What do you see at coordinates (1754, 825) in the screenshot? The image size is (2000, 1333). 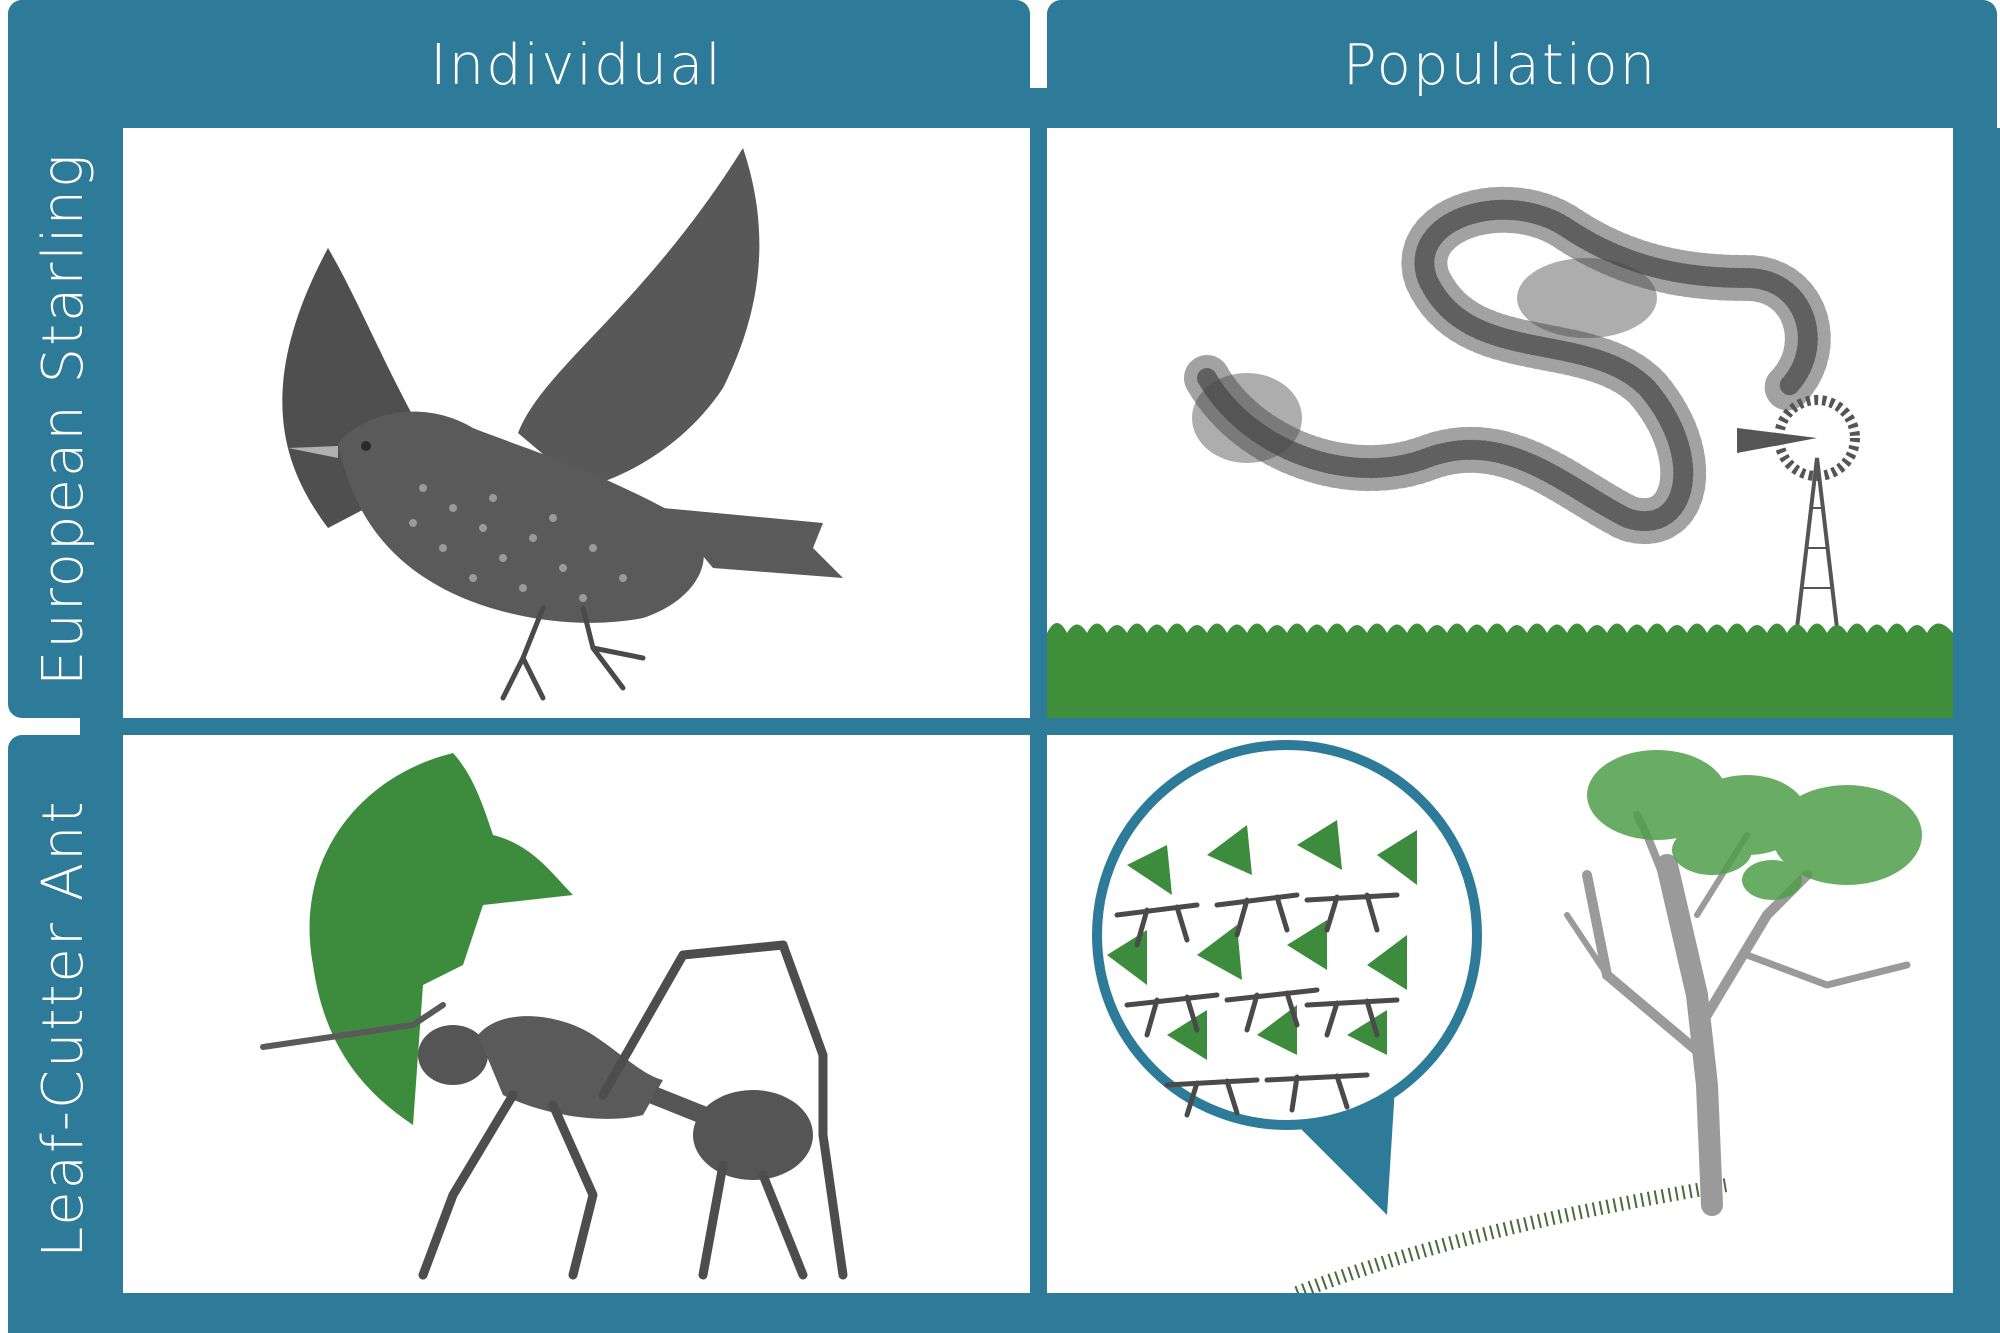 I see `tree-canopy` at bounding box center [1754, 825].